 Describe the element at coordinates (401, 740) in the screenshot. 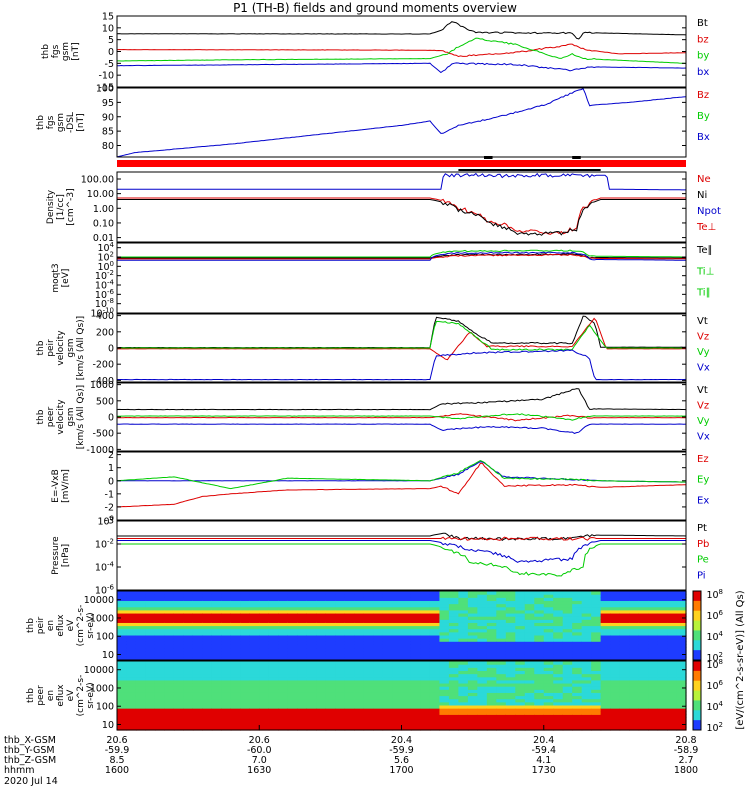

I see `x-annotation-value: 20.4` at that location.